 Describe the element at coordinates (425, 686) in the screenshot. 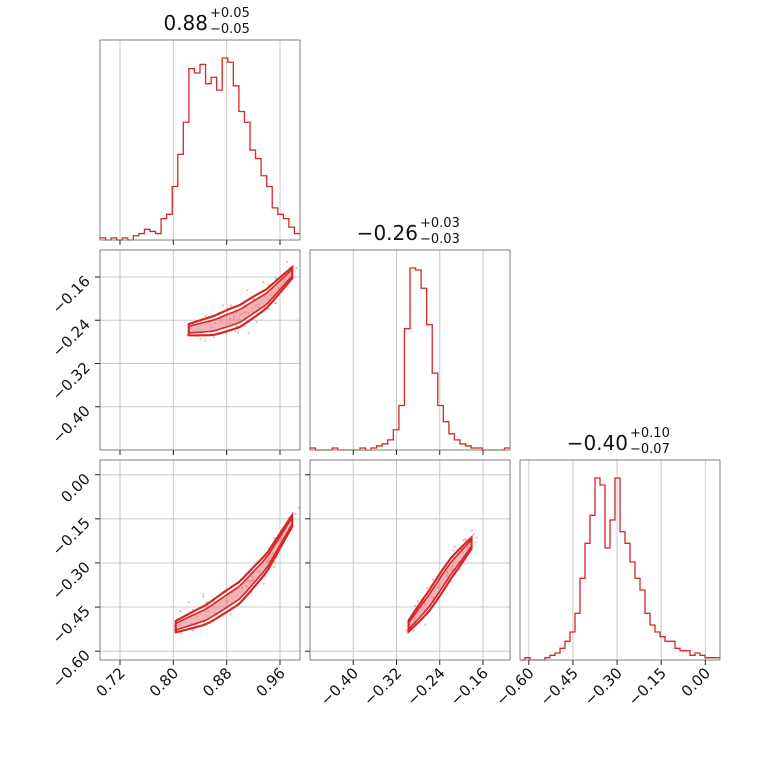

I see `x-tick-label-p1-2: −0.24` at that location.